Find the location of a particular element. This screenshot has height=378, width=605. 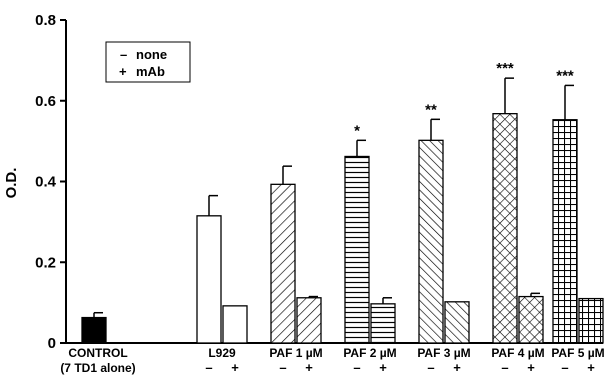

group-sublabel: (7 TD1 alone) is located at coordinates (97, 368).